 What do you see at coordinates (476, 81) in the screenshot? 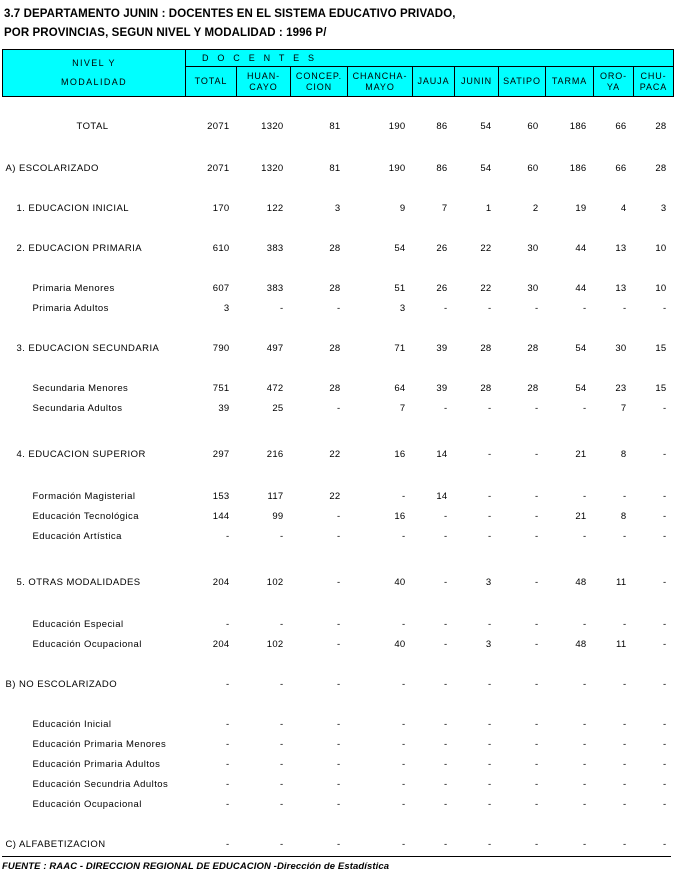
I see `column-header-junin: JUNIN` at bounding box center [476, 81].